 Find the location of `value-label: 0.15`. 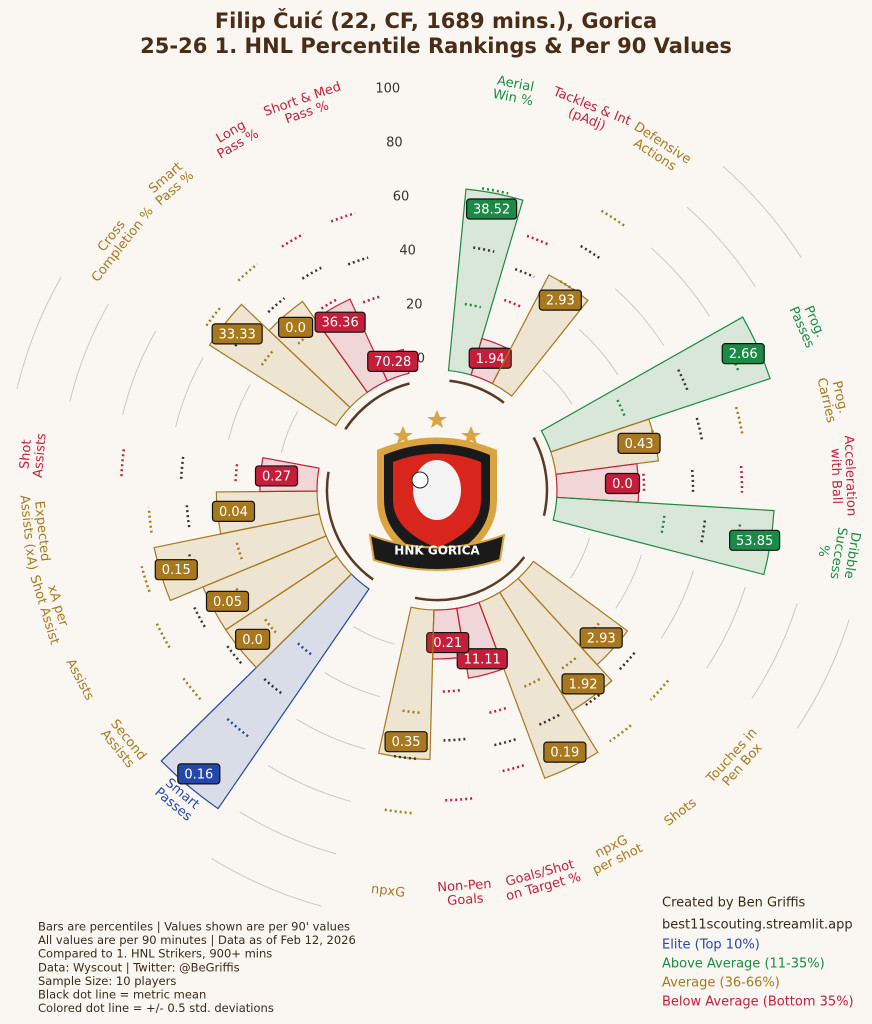

value-label: 0.15 is located at coordinates (176, 570).